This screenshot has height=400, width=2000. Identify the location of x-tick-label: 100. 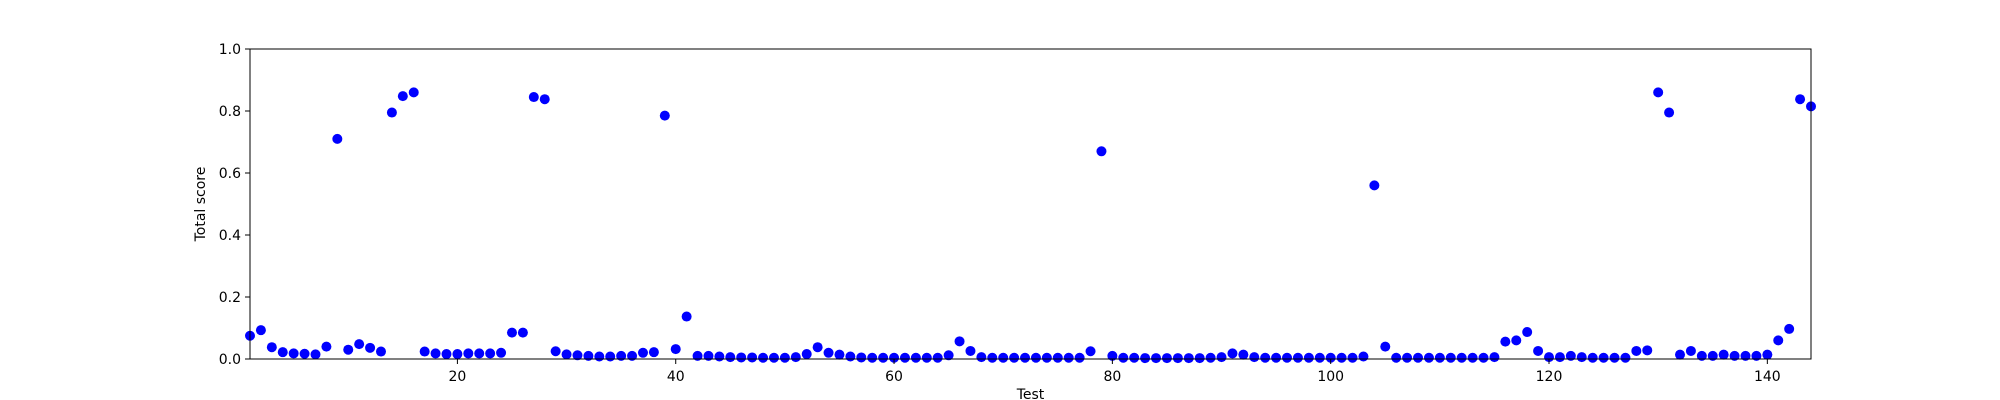
(1330, 377).